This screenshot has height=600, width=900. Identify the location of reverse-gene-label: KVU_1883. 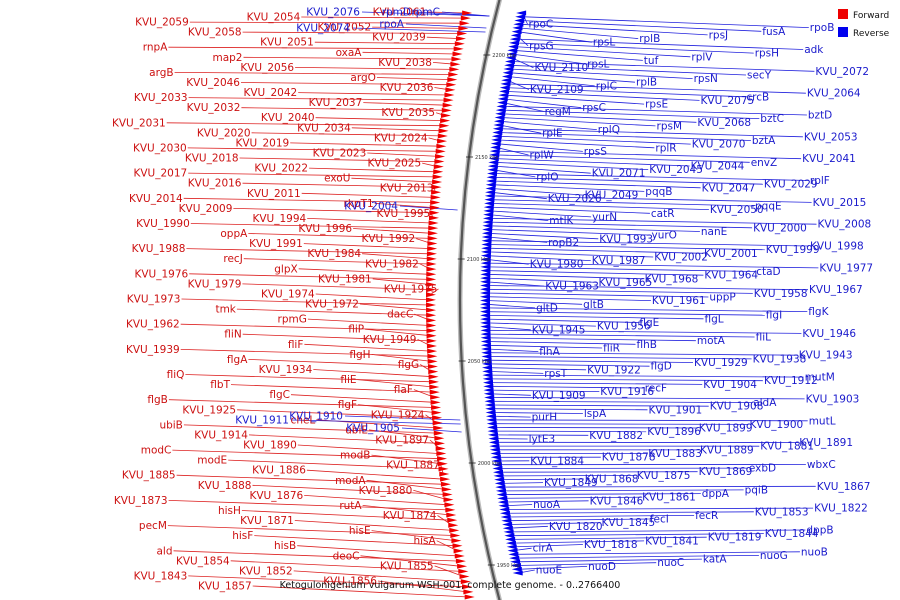
(675, 454).